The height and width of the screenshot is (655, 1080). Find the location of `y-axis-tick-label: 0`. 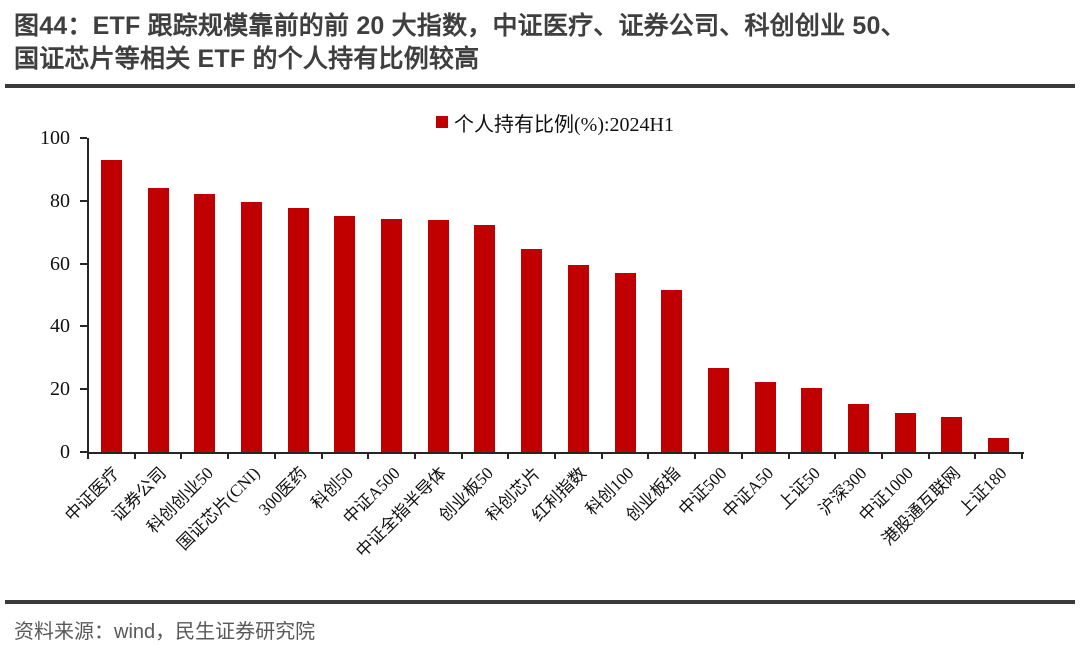

y-axis-tick-label: 0 is located at coordinates (65, 452).